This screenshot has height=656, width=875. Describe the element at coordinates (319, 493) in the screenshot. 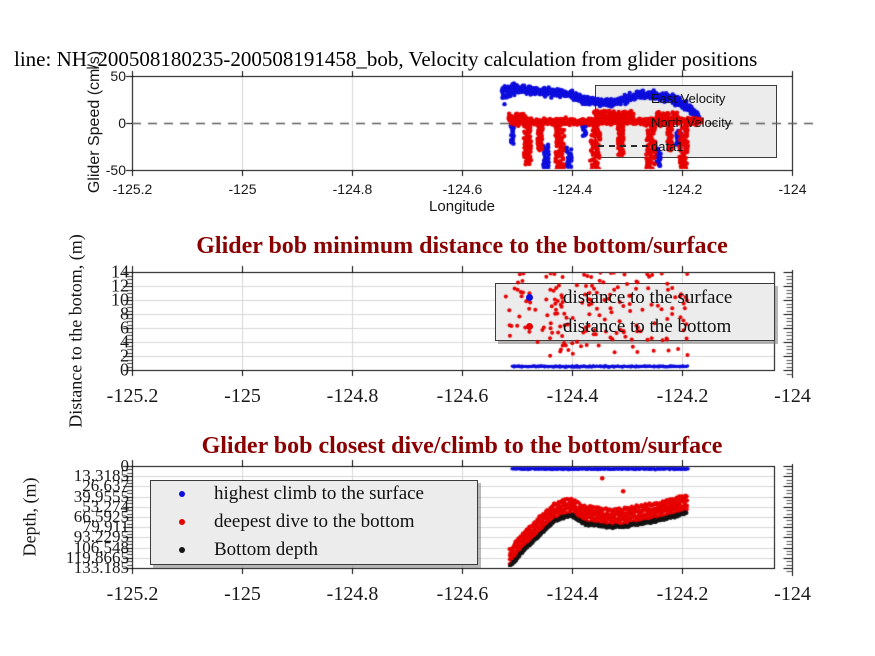

I see `legend-label-highest-climb: highest climb to the surface` at that location.